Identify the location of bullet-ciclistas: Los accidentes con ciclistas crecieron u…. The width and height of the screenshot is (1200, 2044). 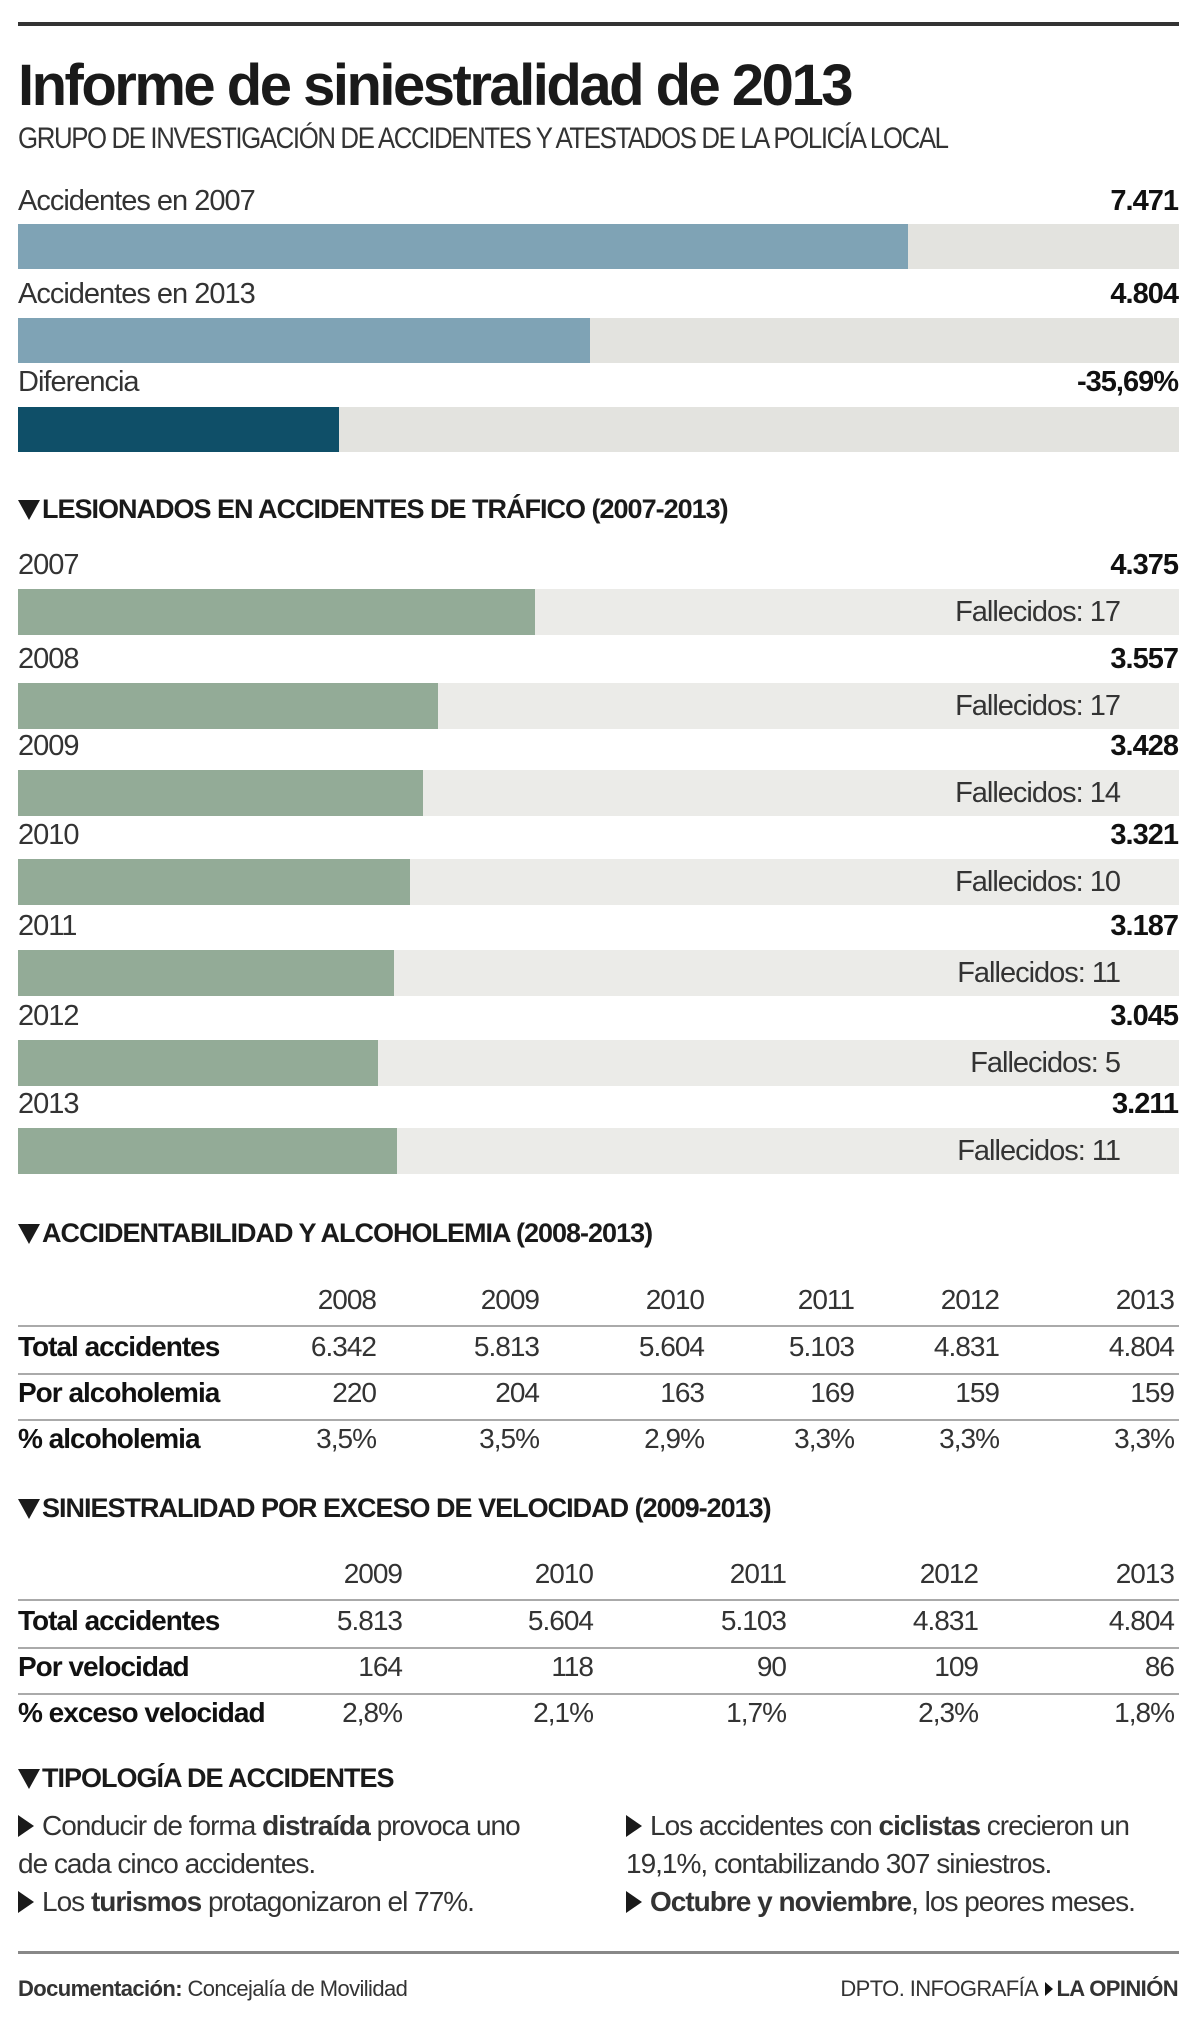
(878, 1826).